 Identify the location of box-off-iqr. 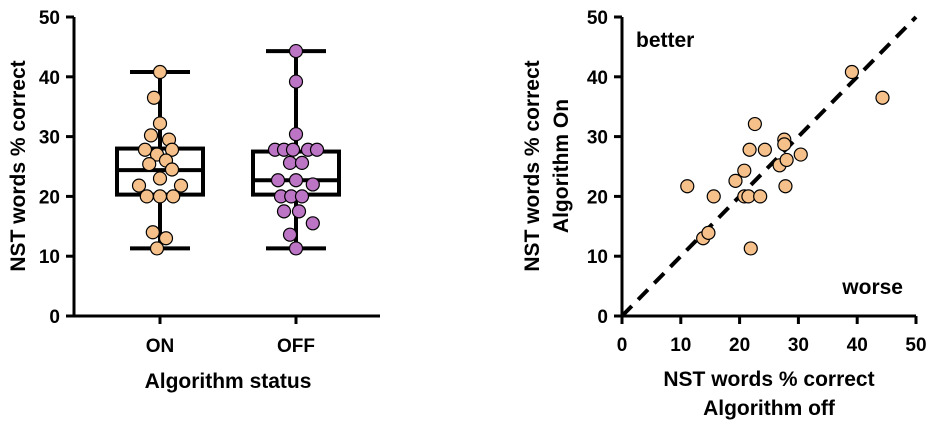
(296, 173).